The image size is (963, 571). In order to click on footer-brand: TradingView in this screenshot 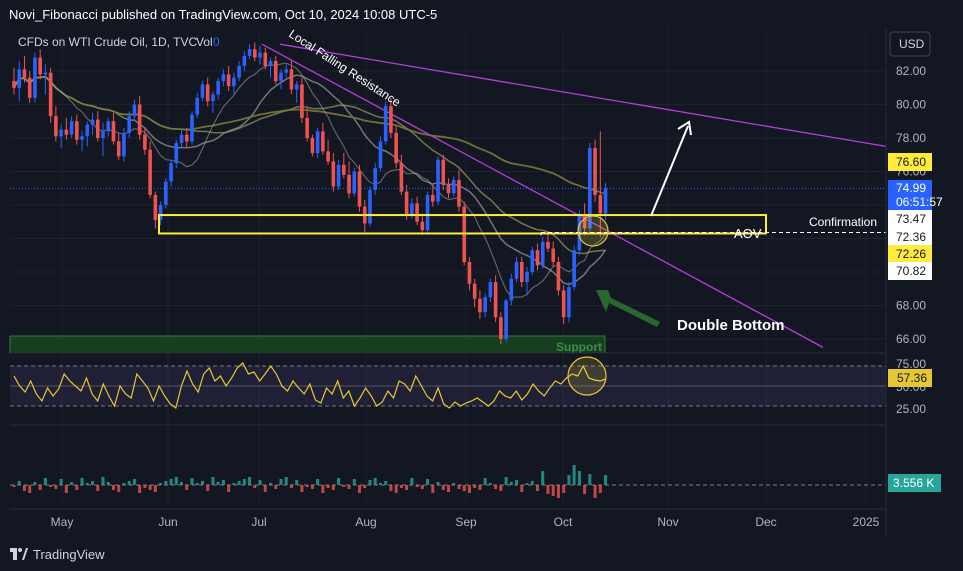, I will do `click(69, 554)`.